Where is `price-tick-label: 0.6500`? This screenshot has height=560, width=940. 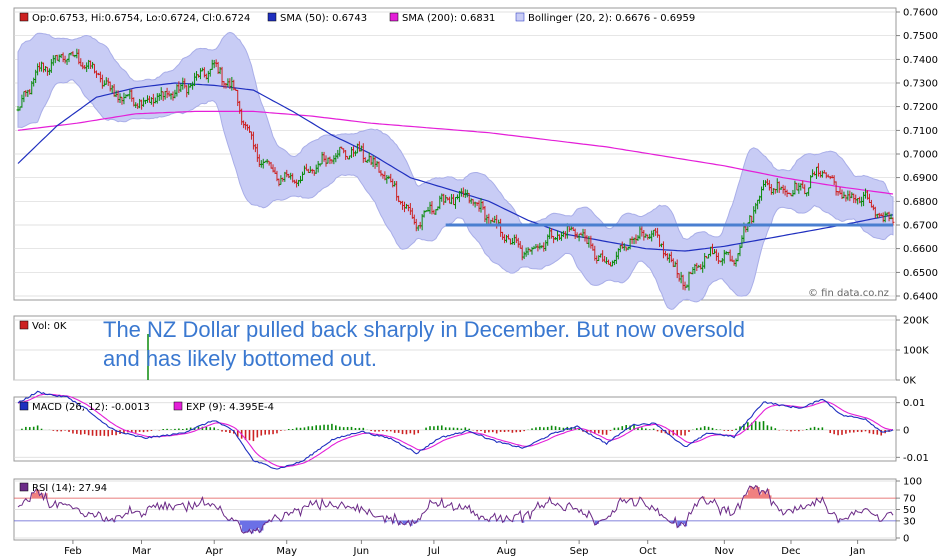
price-tick-label: 0.6500 is located at coordinates (920, 273).